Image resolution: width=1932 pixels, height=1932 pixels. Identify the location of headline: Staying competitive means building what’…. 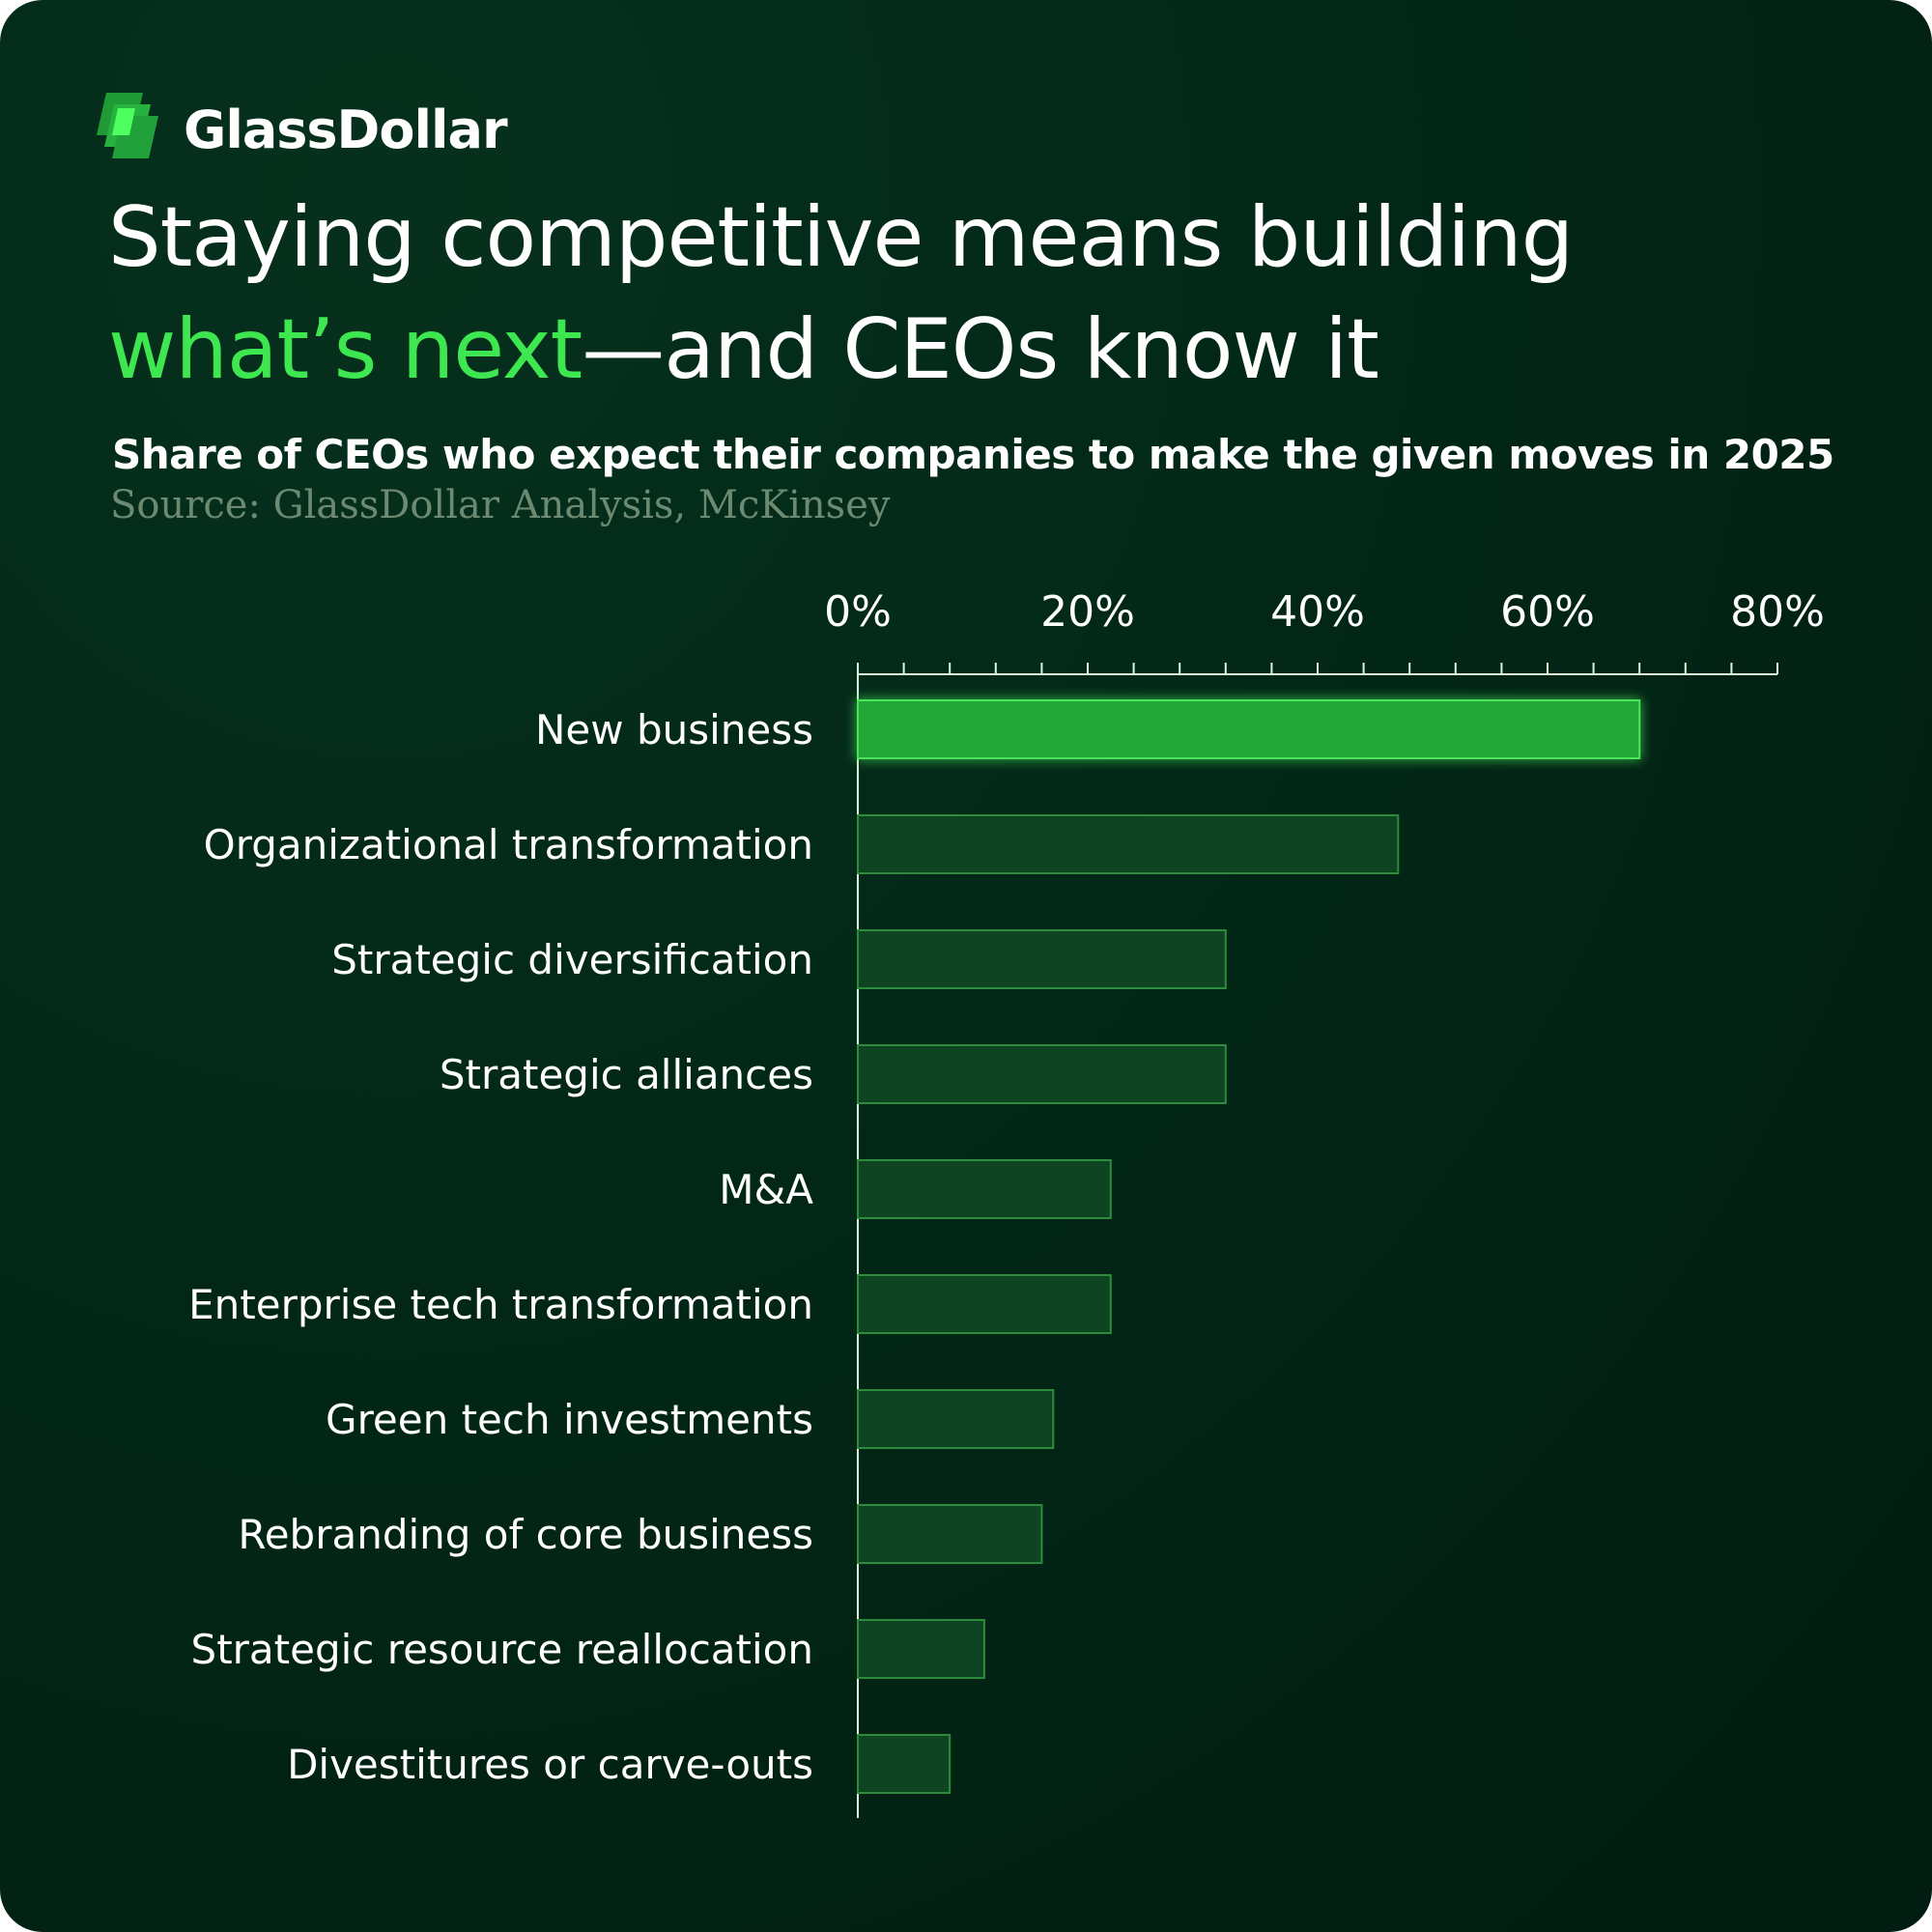
(987, 294).